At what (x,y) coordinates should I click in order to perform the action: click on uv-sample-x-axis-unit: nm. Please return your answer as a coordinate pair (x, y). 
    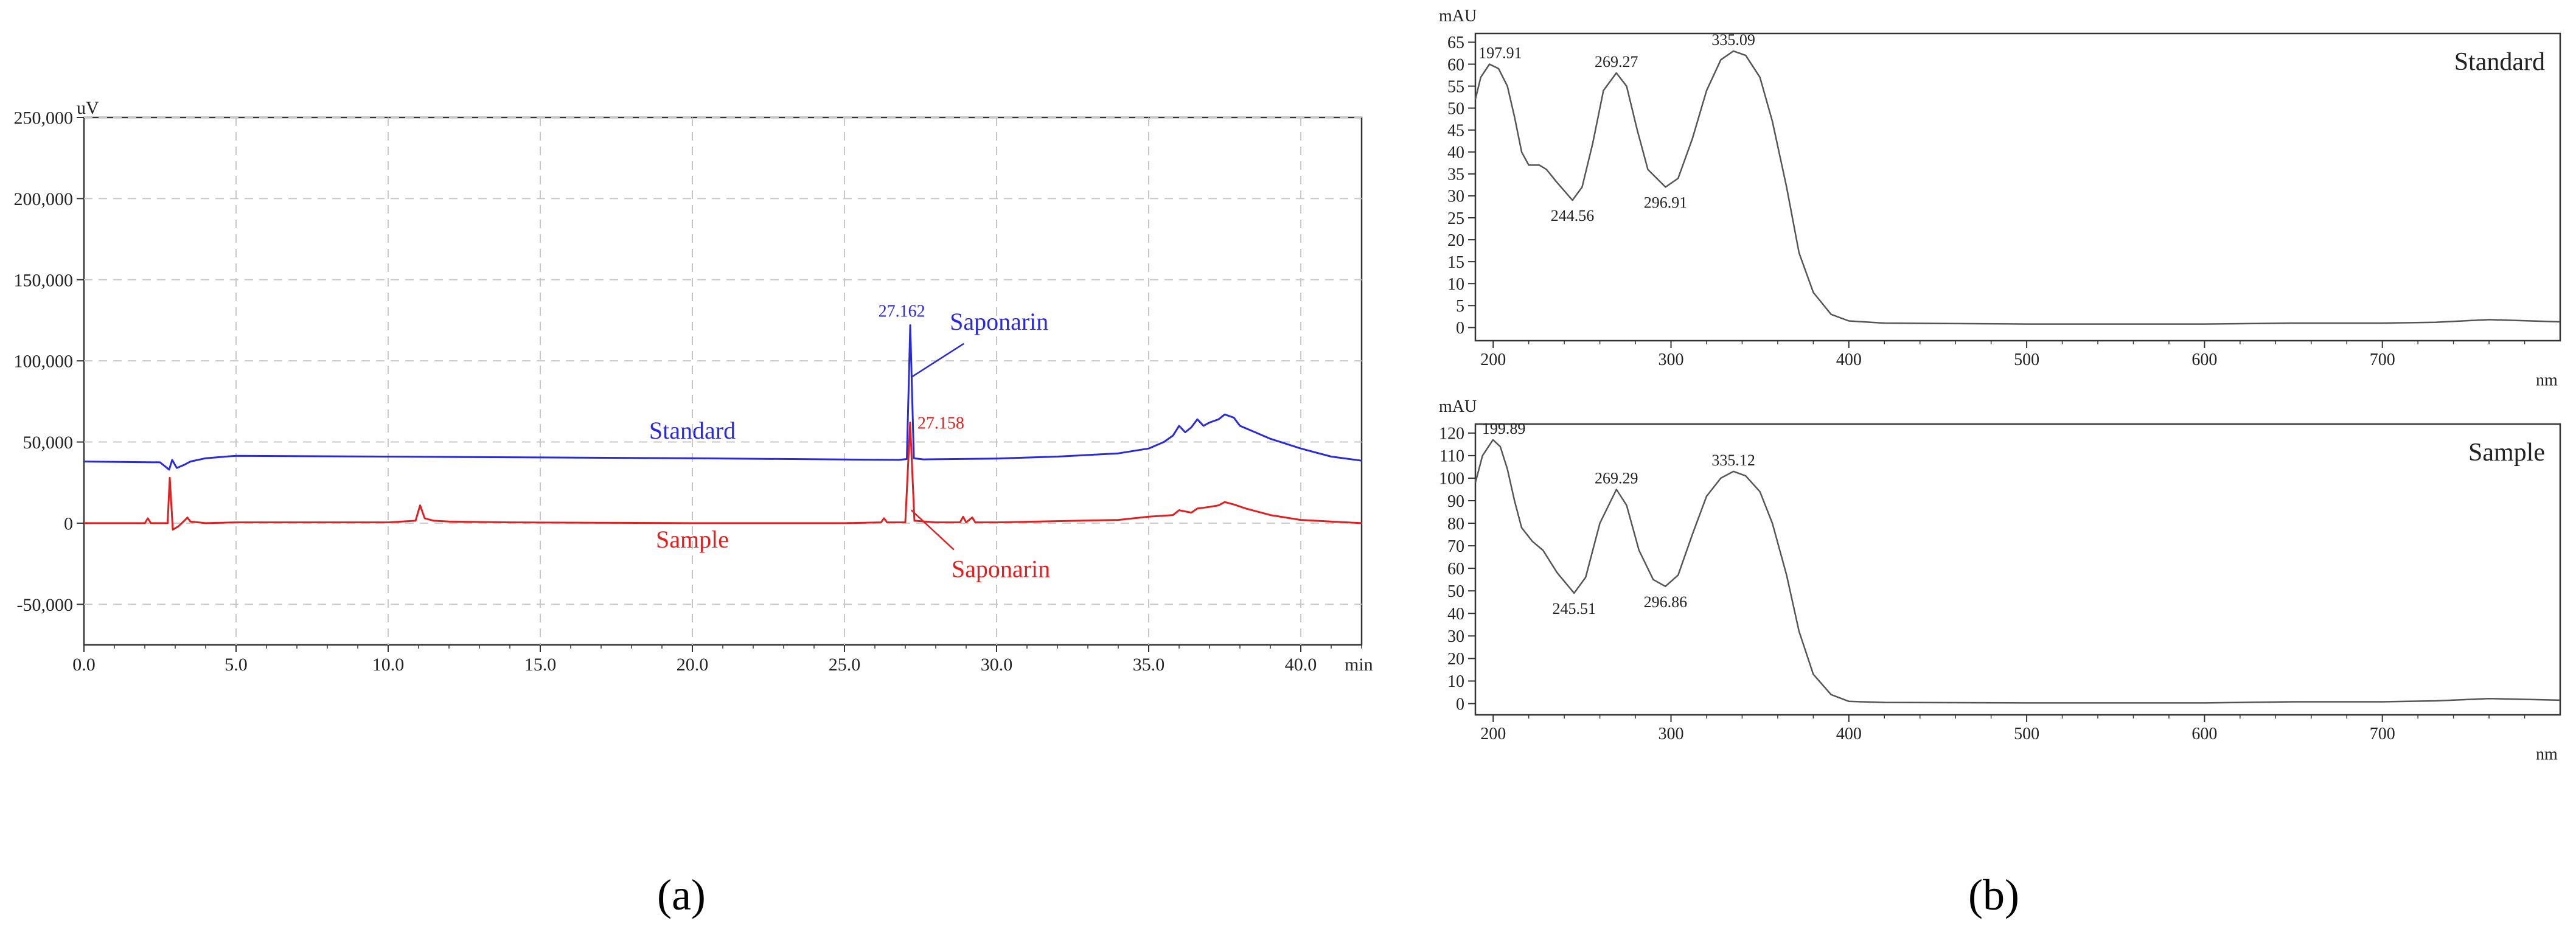
    Looking at the image, I should click on (2547, 754).